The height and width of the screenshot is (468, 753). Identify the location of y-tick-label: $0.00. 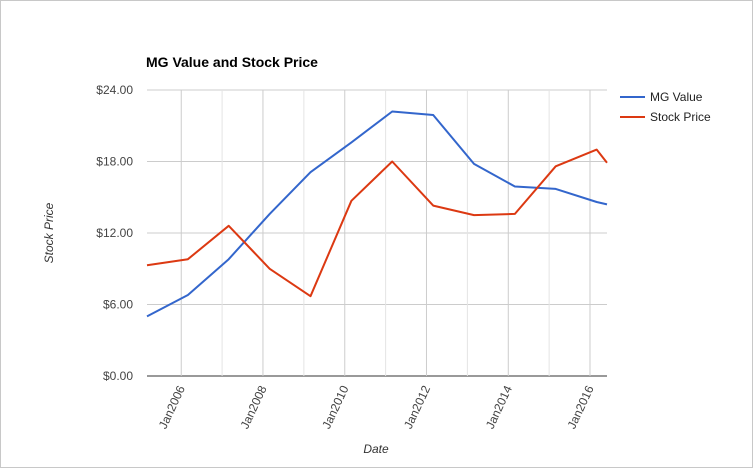
(118, 376).